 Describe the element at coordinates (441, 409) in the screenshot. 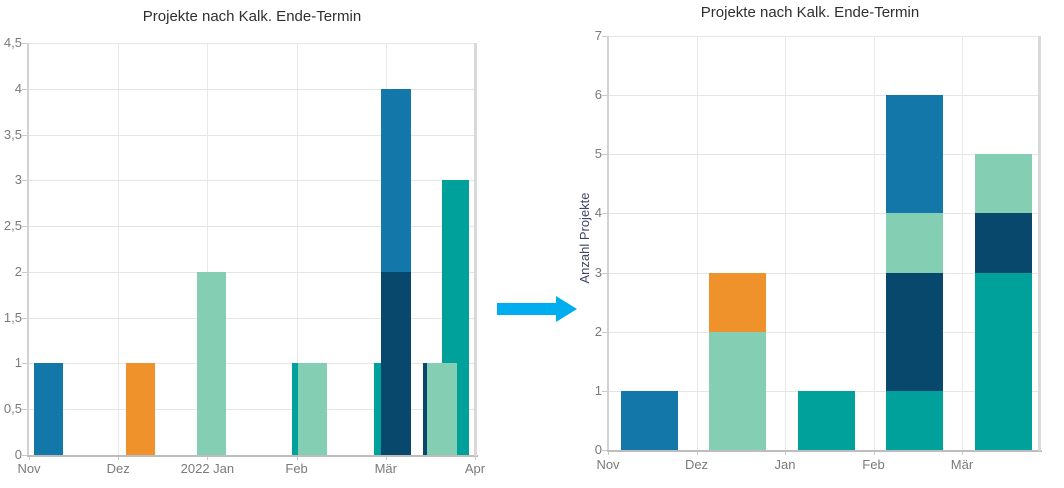

I see `bar-Apr-mint` at that location.